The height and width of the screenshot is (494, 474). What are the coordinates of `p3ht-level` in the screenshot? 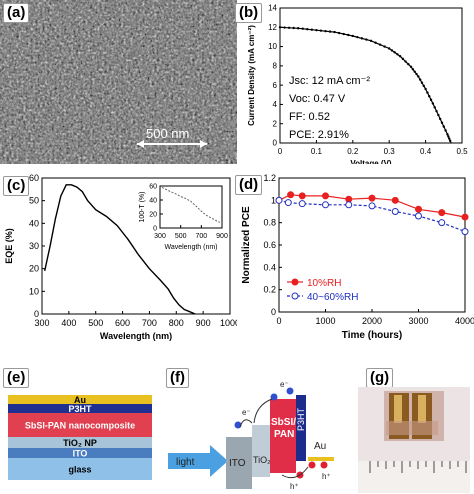 It's located at (301, 428).